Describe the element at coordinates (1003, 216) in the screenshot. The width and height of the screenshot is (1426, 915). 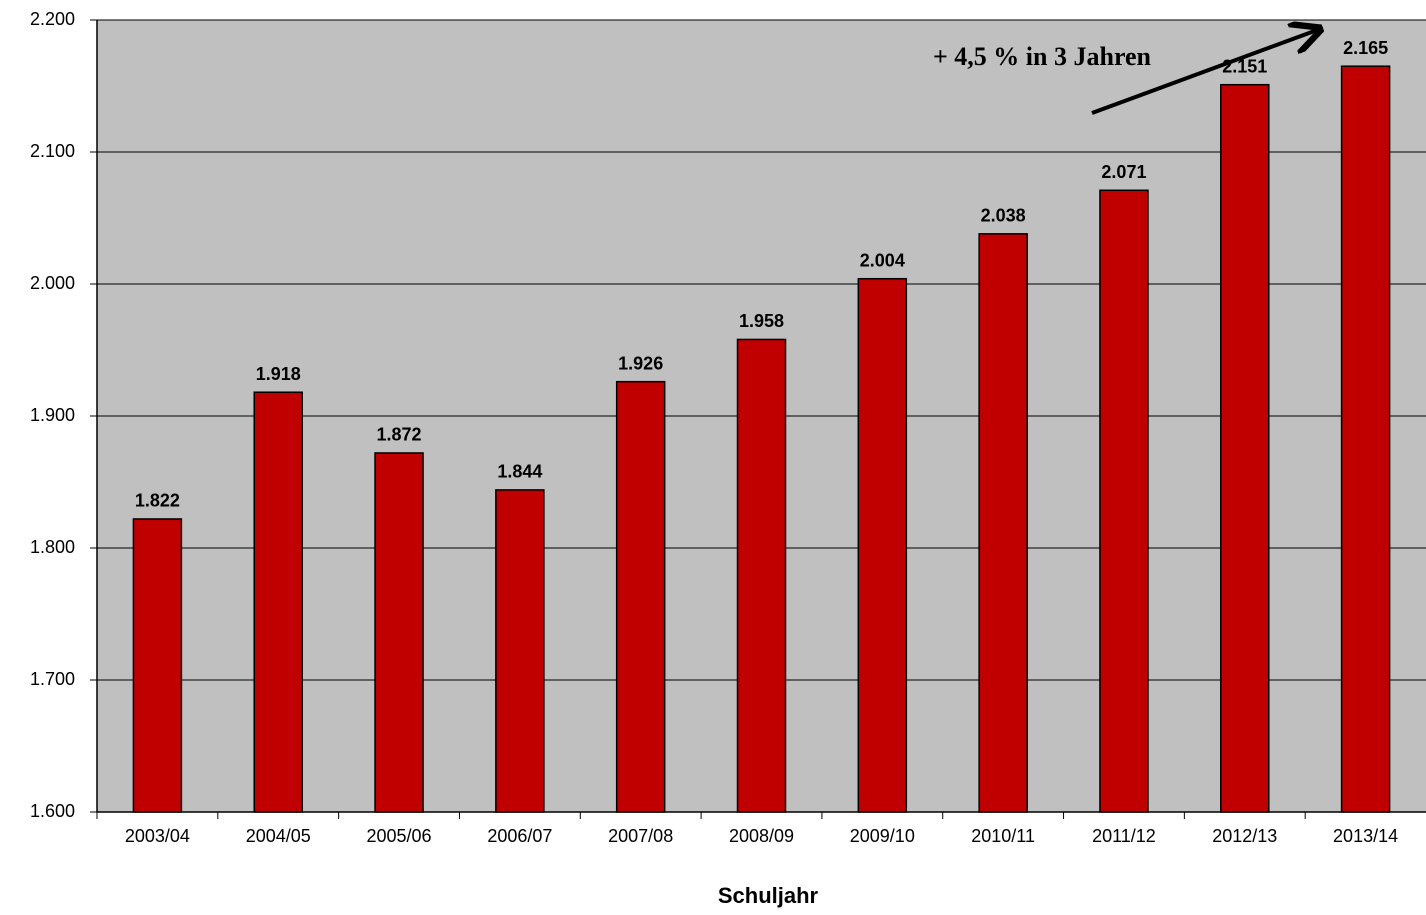
I see `value-label: 2.038` at that location.